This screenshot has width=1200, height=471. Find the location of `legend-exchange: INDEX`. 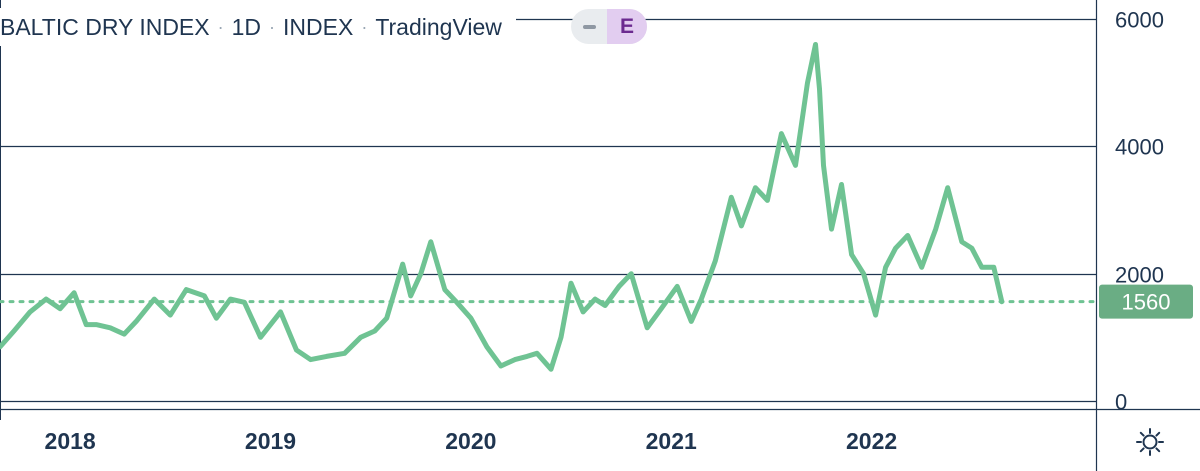

legend-exchange: INDEX is located at coordinates (318, 26).